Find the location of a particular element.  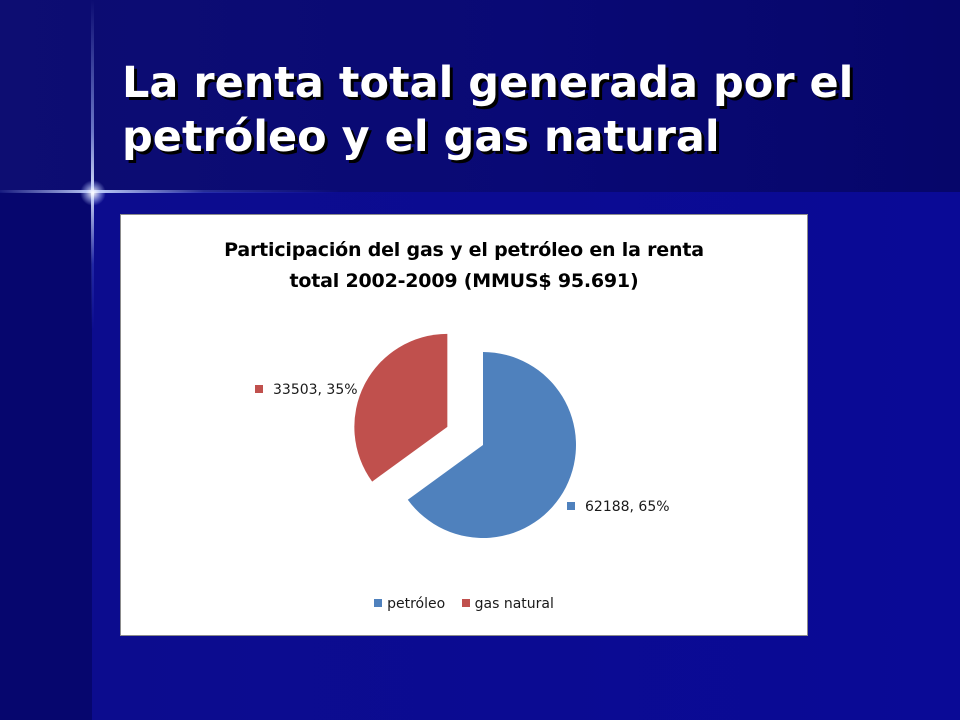

sparkle-line-vertical is located at coordinates (92, 165).